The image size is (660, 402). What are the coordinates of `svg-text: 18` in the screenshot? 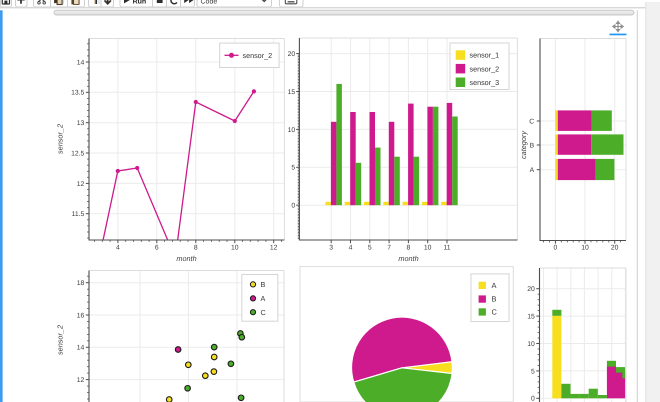 It's located at (81, 283).